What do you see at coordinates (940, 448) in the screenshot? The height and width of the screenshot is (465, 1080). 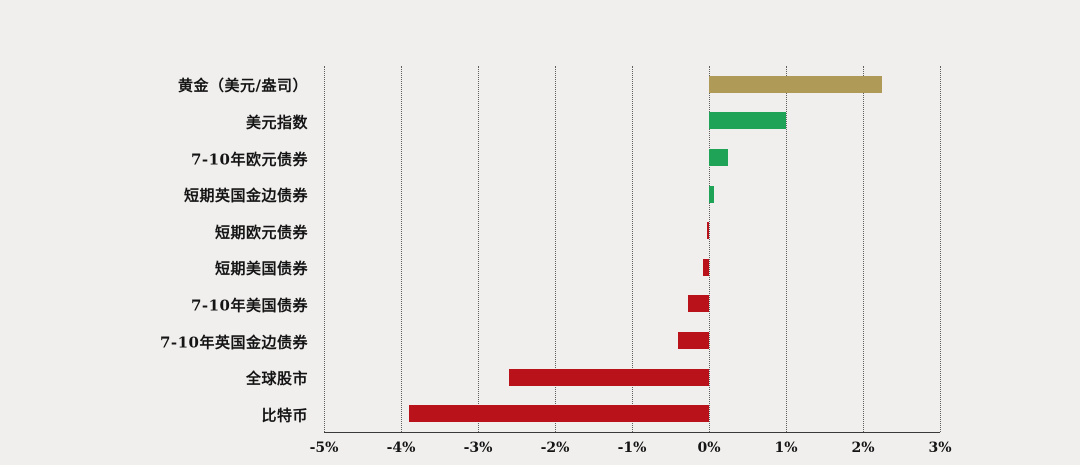 I see `x-tick-label: 3%` at bounding box center [940, 448].